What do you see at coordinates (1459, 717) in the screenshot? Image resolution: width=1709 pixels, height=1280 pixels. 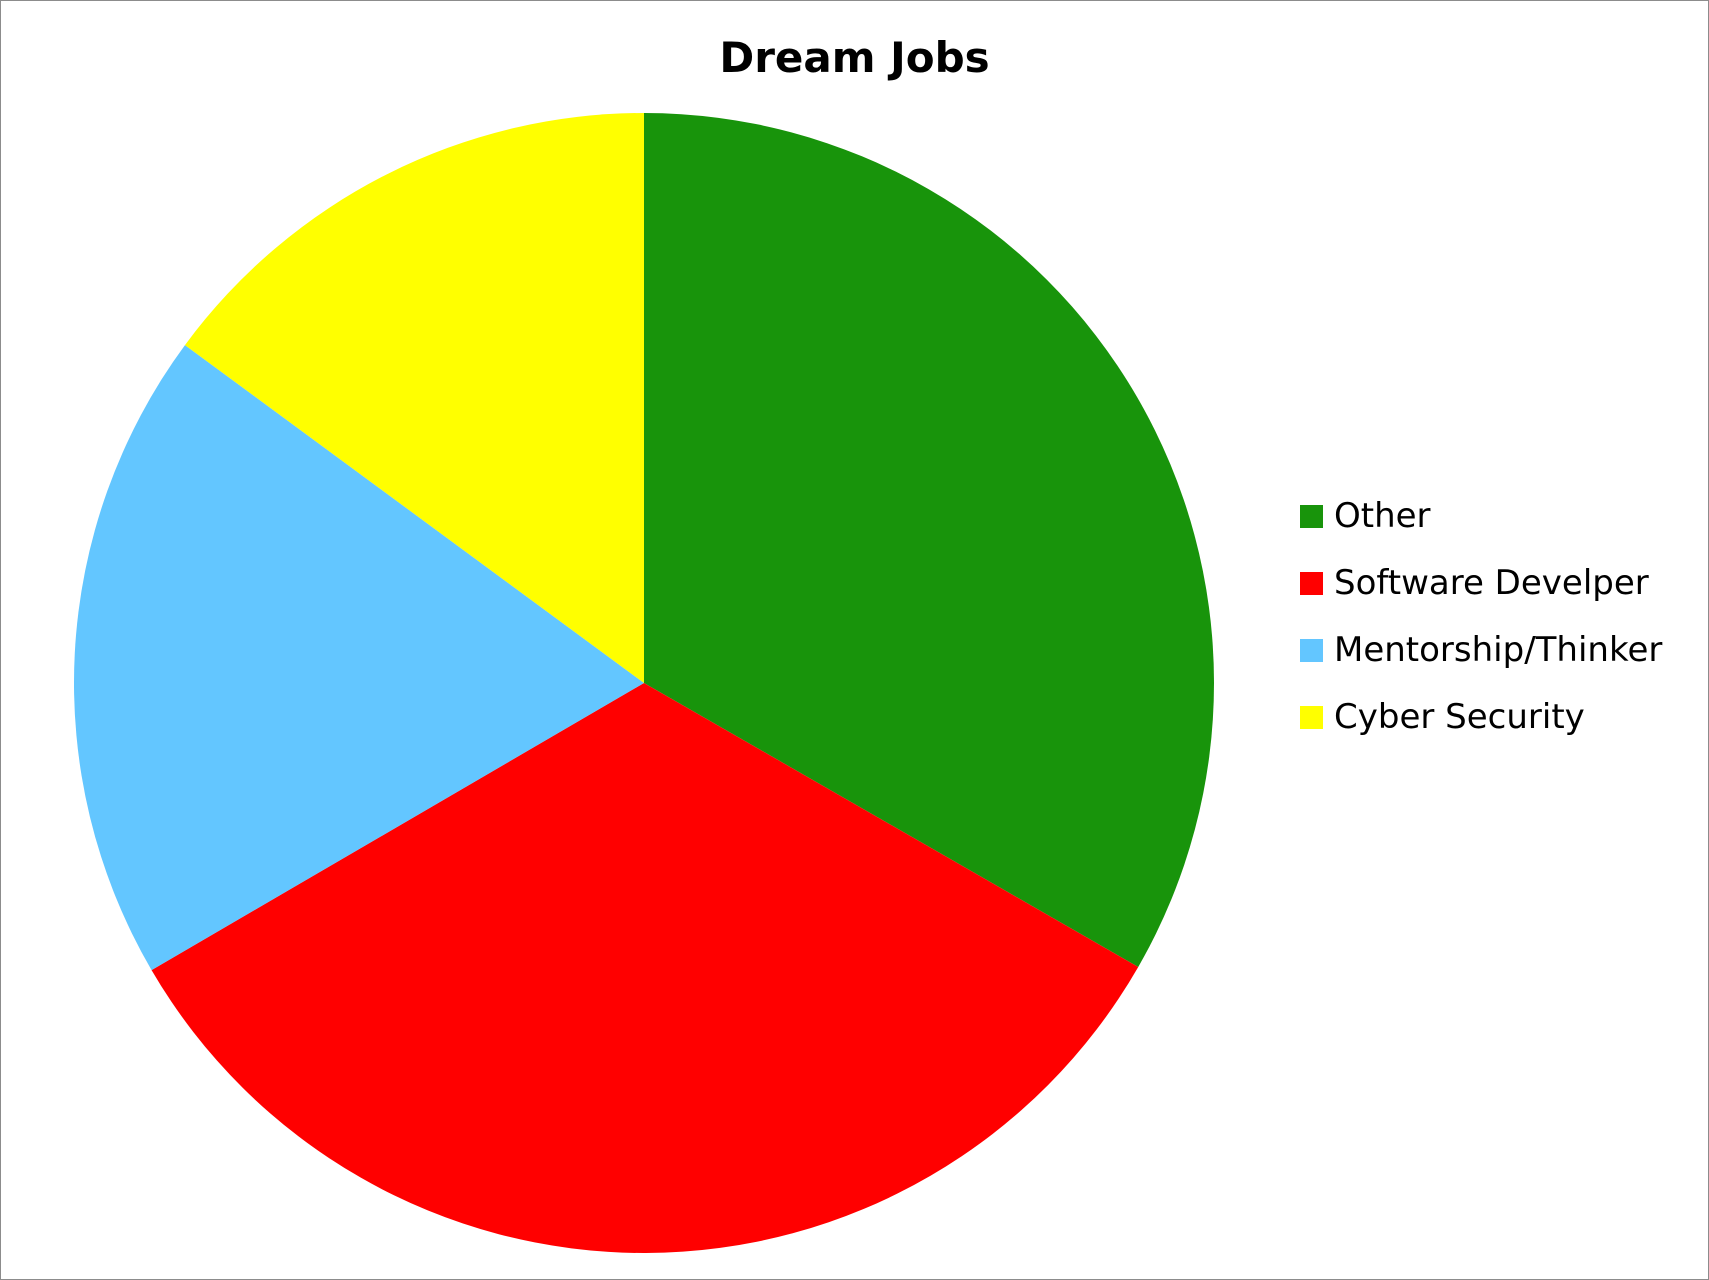 I see `legend-label: Cyber Security` at bounding box center [1459, 717].